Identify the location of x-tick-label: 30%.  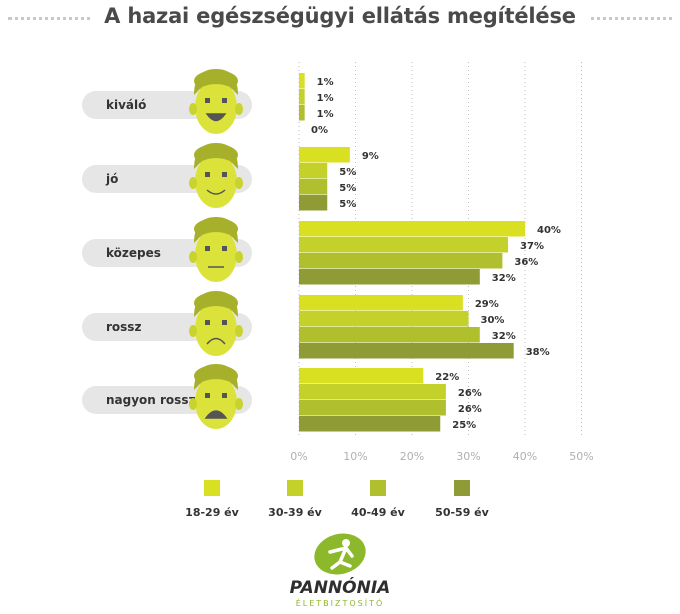
(468, 456).